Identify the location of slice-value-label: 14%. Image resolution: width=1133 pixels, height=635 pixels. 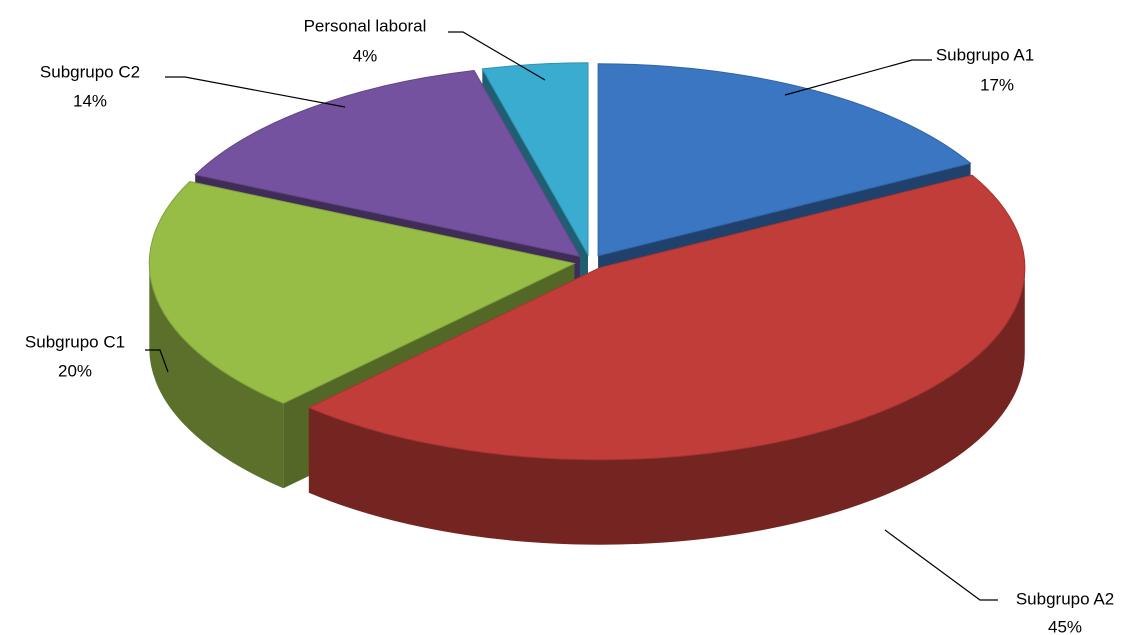
(90, 100).